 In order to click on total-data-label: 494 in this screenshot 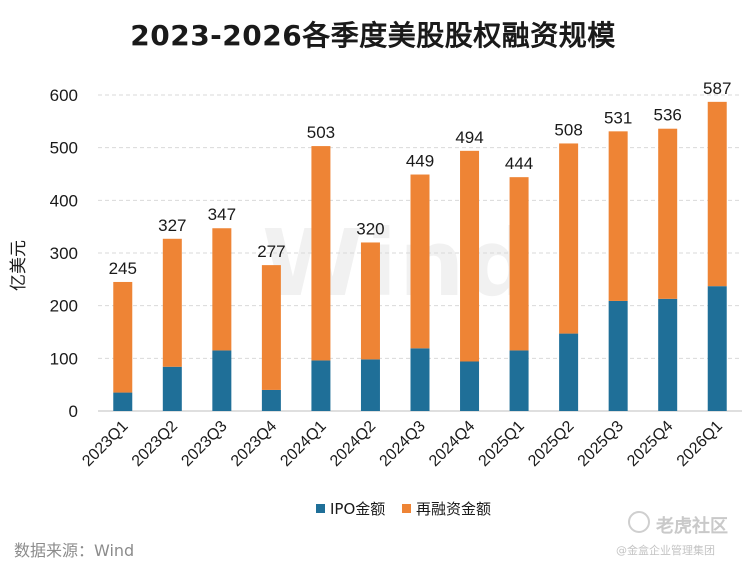, I will do `click(469, 137)`.